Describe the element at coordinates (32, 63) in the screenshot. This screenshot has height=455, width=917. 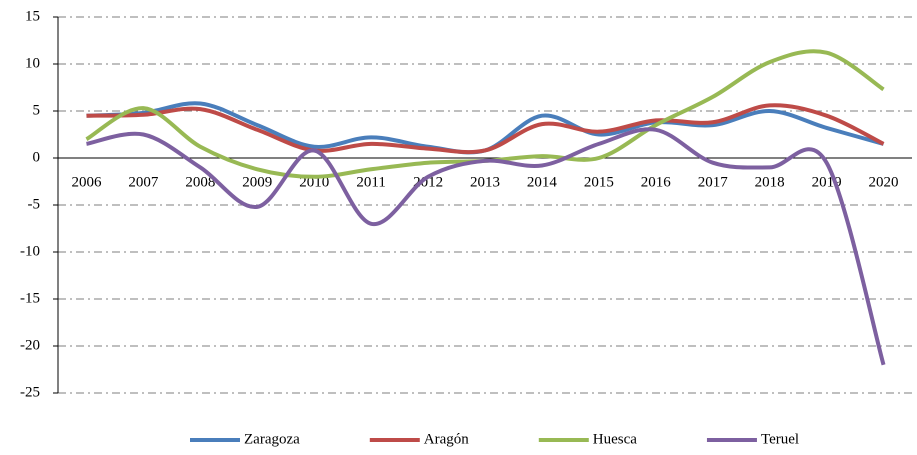
I see `y-tick-label: 10` at that location.